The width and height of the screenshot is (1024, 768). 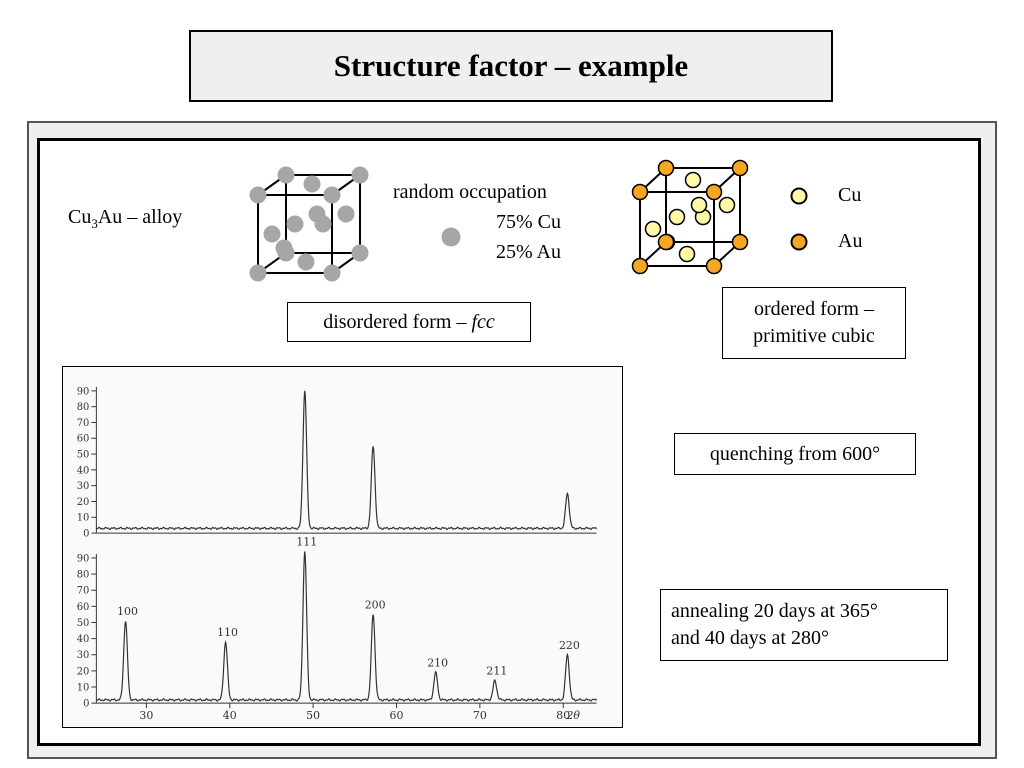 I want to click on x-tick-label: 70, so click(x=480, y=715).